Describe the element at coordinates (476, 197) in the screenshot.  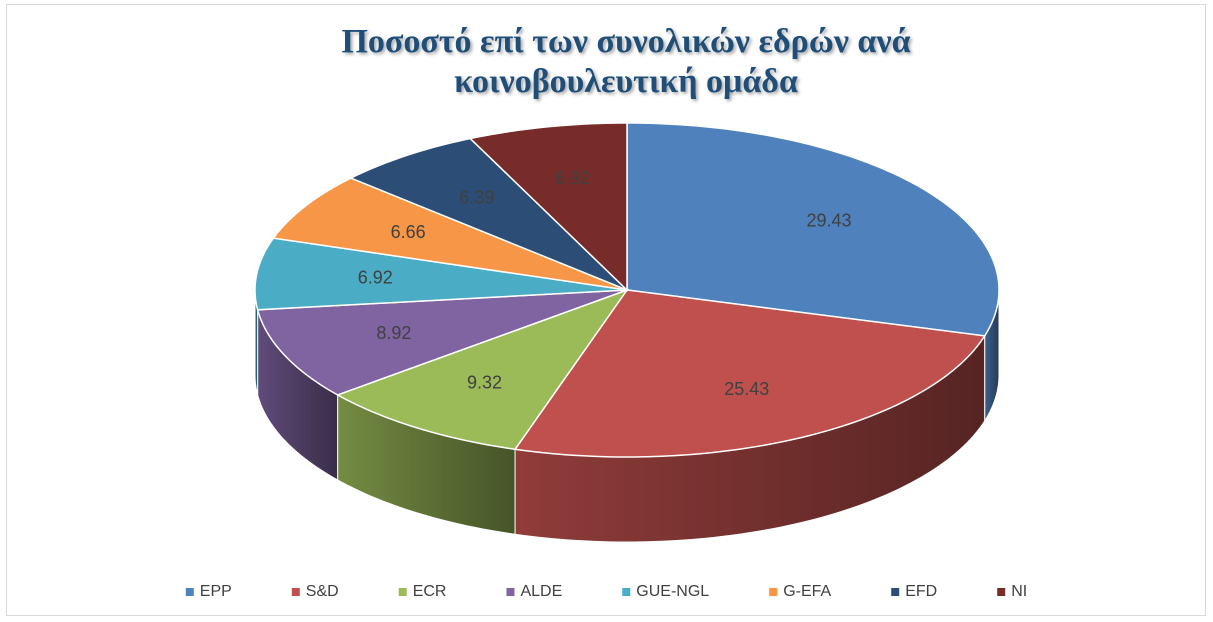
I see `data-label: 6.39` at that location.